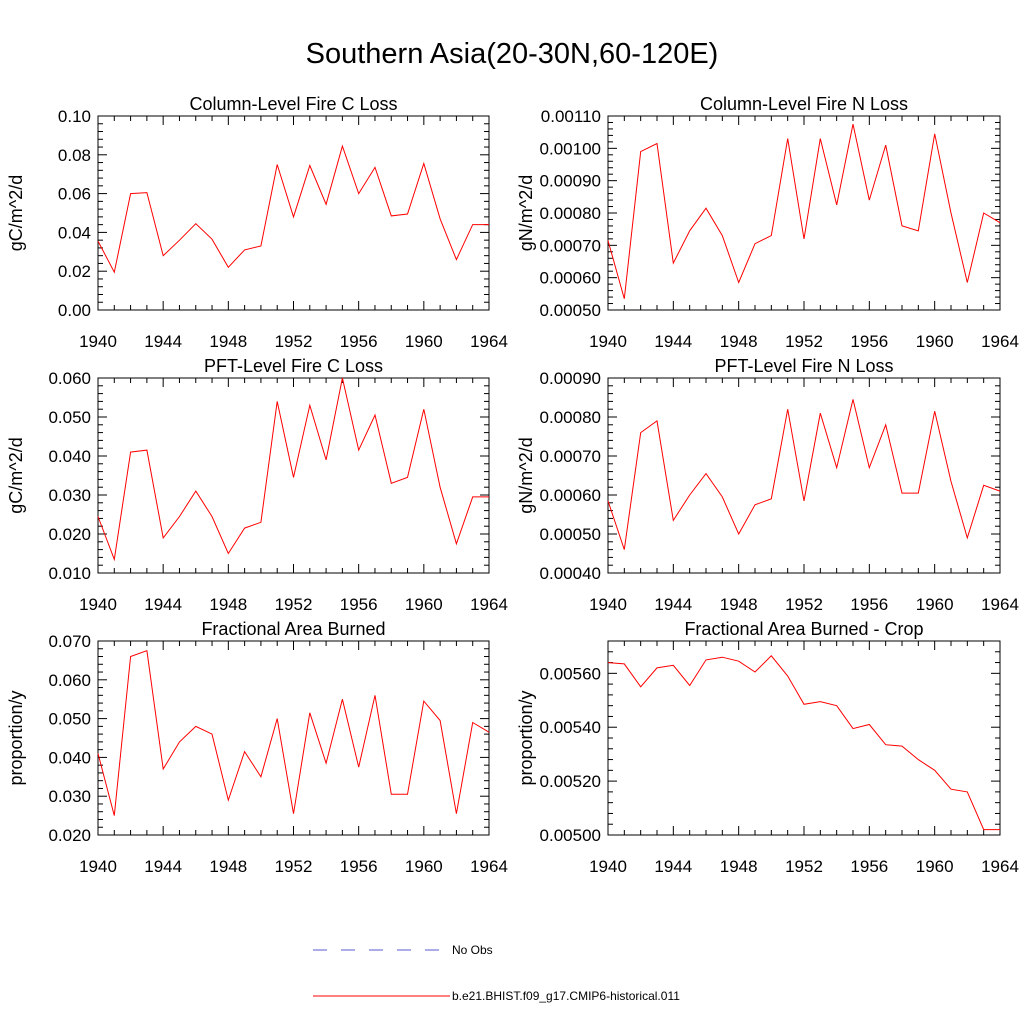 The image size is (1024, 1024). Describe the element at coordinates (69, 573) in the screenshot. I see `y-tick-label: 0.010` at that location.